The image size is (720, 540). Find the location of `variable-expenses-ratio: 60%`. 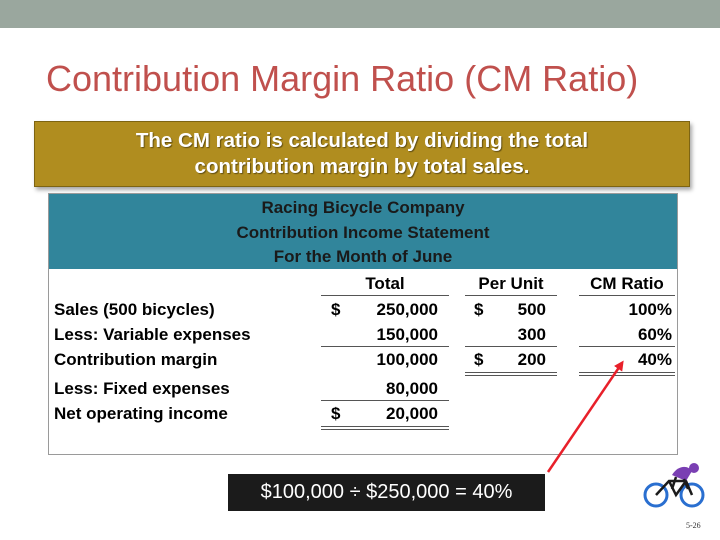

variable-expenses-ratio: 60% is located at coordinates (654, 334).